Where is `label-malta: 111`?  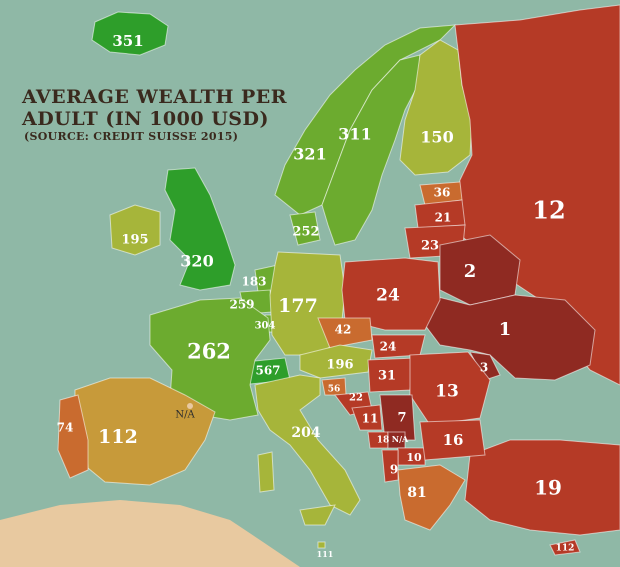 label-malta: 111 is located at coordinates (325, 554).